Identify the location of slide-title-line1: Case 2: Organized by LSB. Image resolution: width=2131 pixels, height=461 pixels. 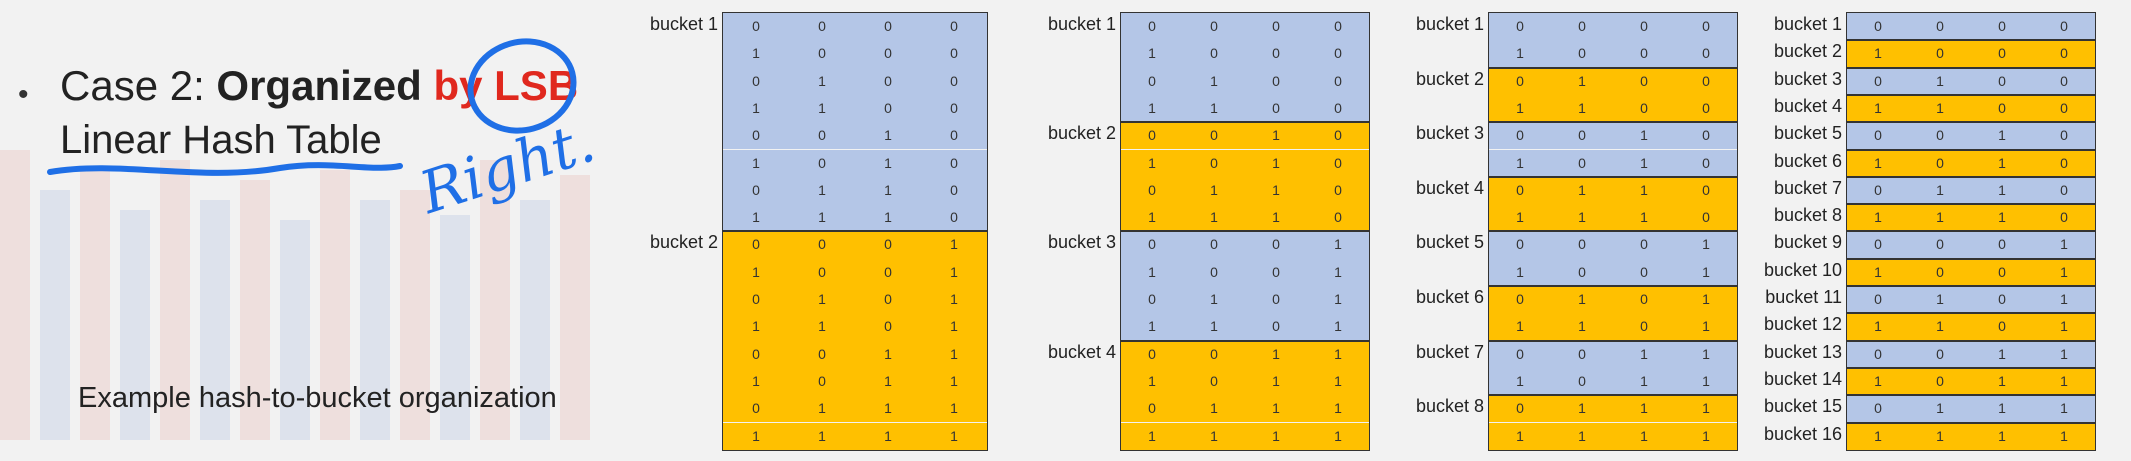
(319, 86).